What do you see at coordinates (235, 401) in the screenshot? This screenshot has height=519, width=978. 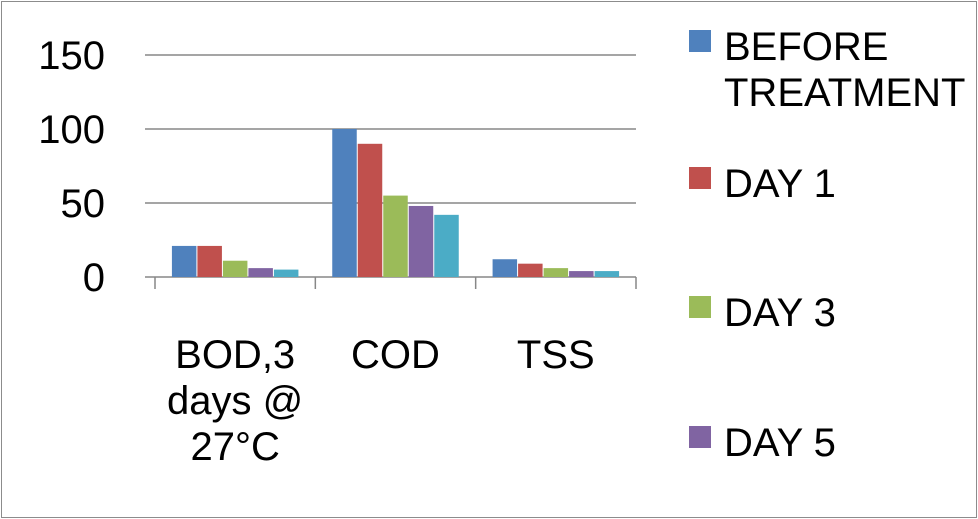 I see `x-tick-label: days @` at bounding box center [235, 401].